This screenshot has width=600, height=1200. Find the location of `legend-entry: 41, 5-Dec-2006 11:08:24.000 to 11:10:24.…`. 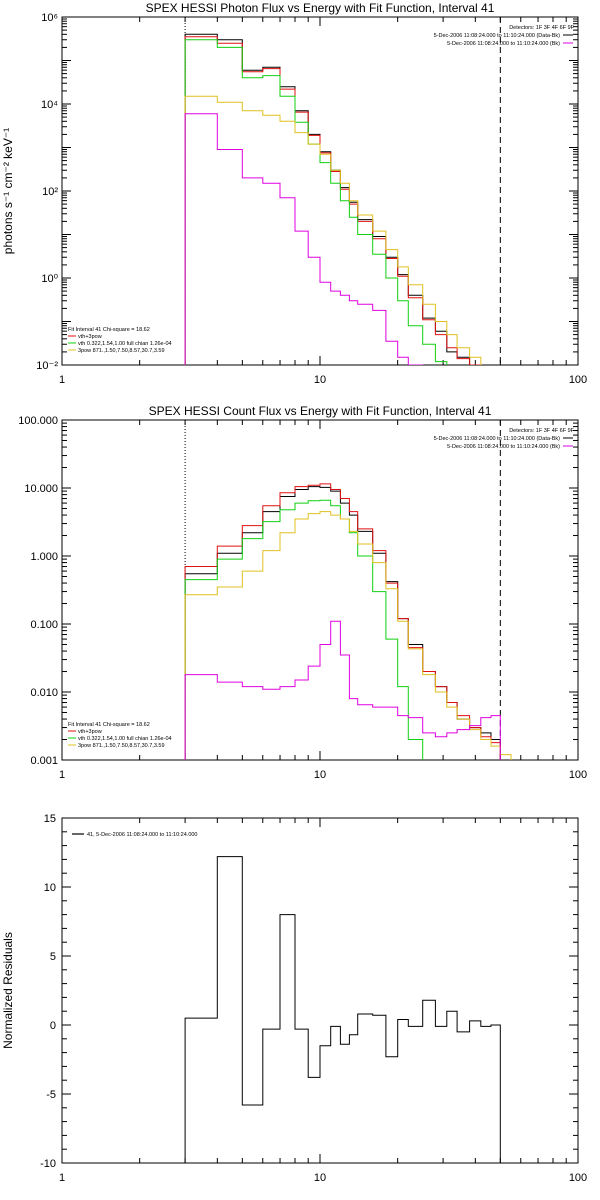

legend-entry: 41, 5-Dec-2006 11:08:24.000 to 11:10:24.… is located at coordinates (142, 835).